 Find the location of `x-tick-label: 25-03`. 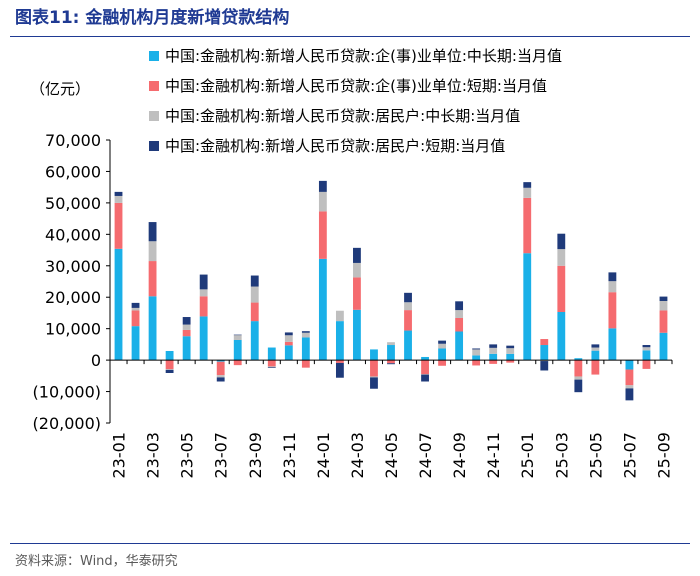

x-tick-label: 25-03 is located at coordinates (561, 455).